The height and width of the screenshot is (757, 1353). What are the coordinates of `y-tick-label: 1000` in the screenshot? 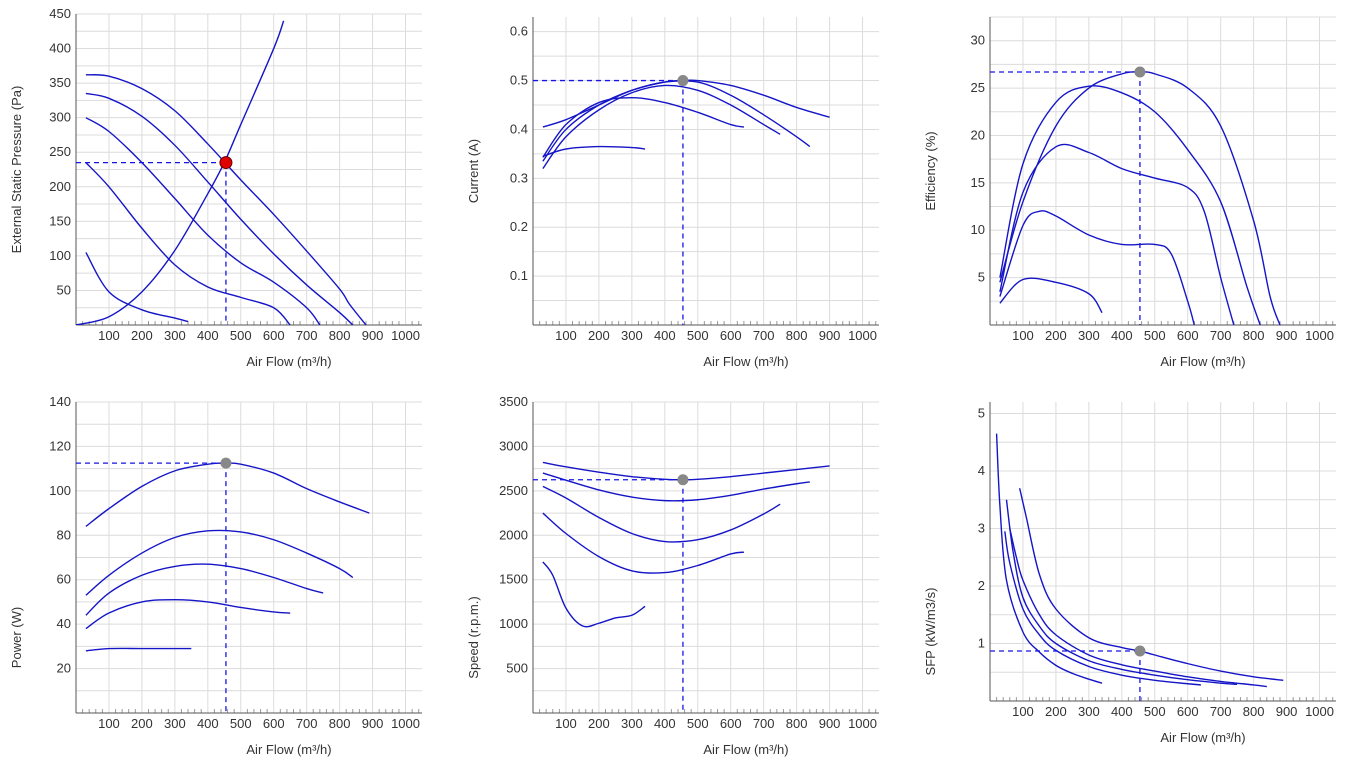 It's located at (513, 623).